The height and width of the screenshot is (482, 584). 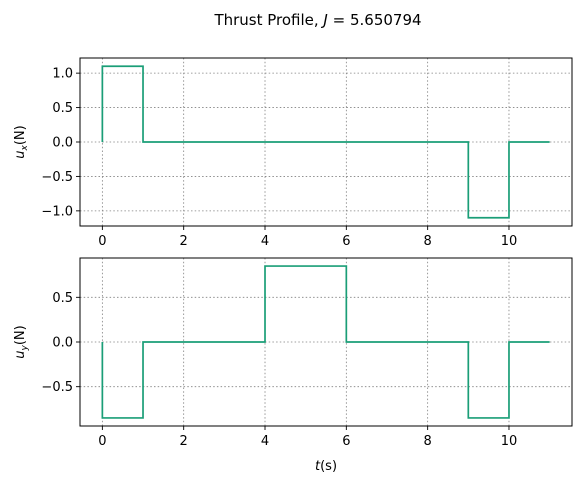 What do you see at coordinates (62, 143) in the screenshot?
I see `ux-ytick-label-2: 0.0` at bounding box center [62, 143].